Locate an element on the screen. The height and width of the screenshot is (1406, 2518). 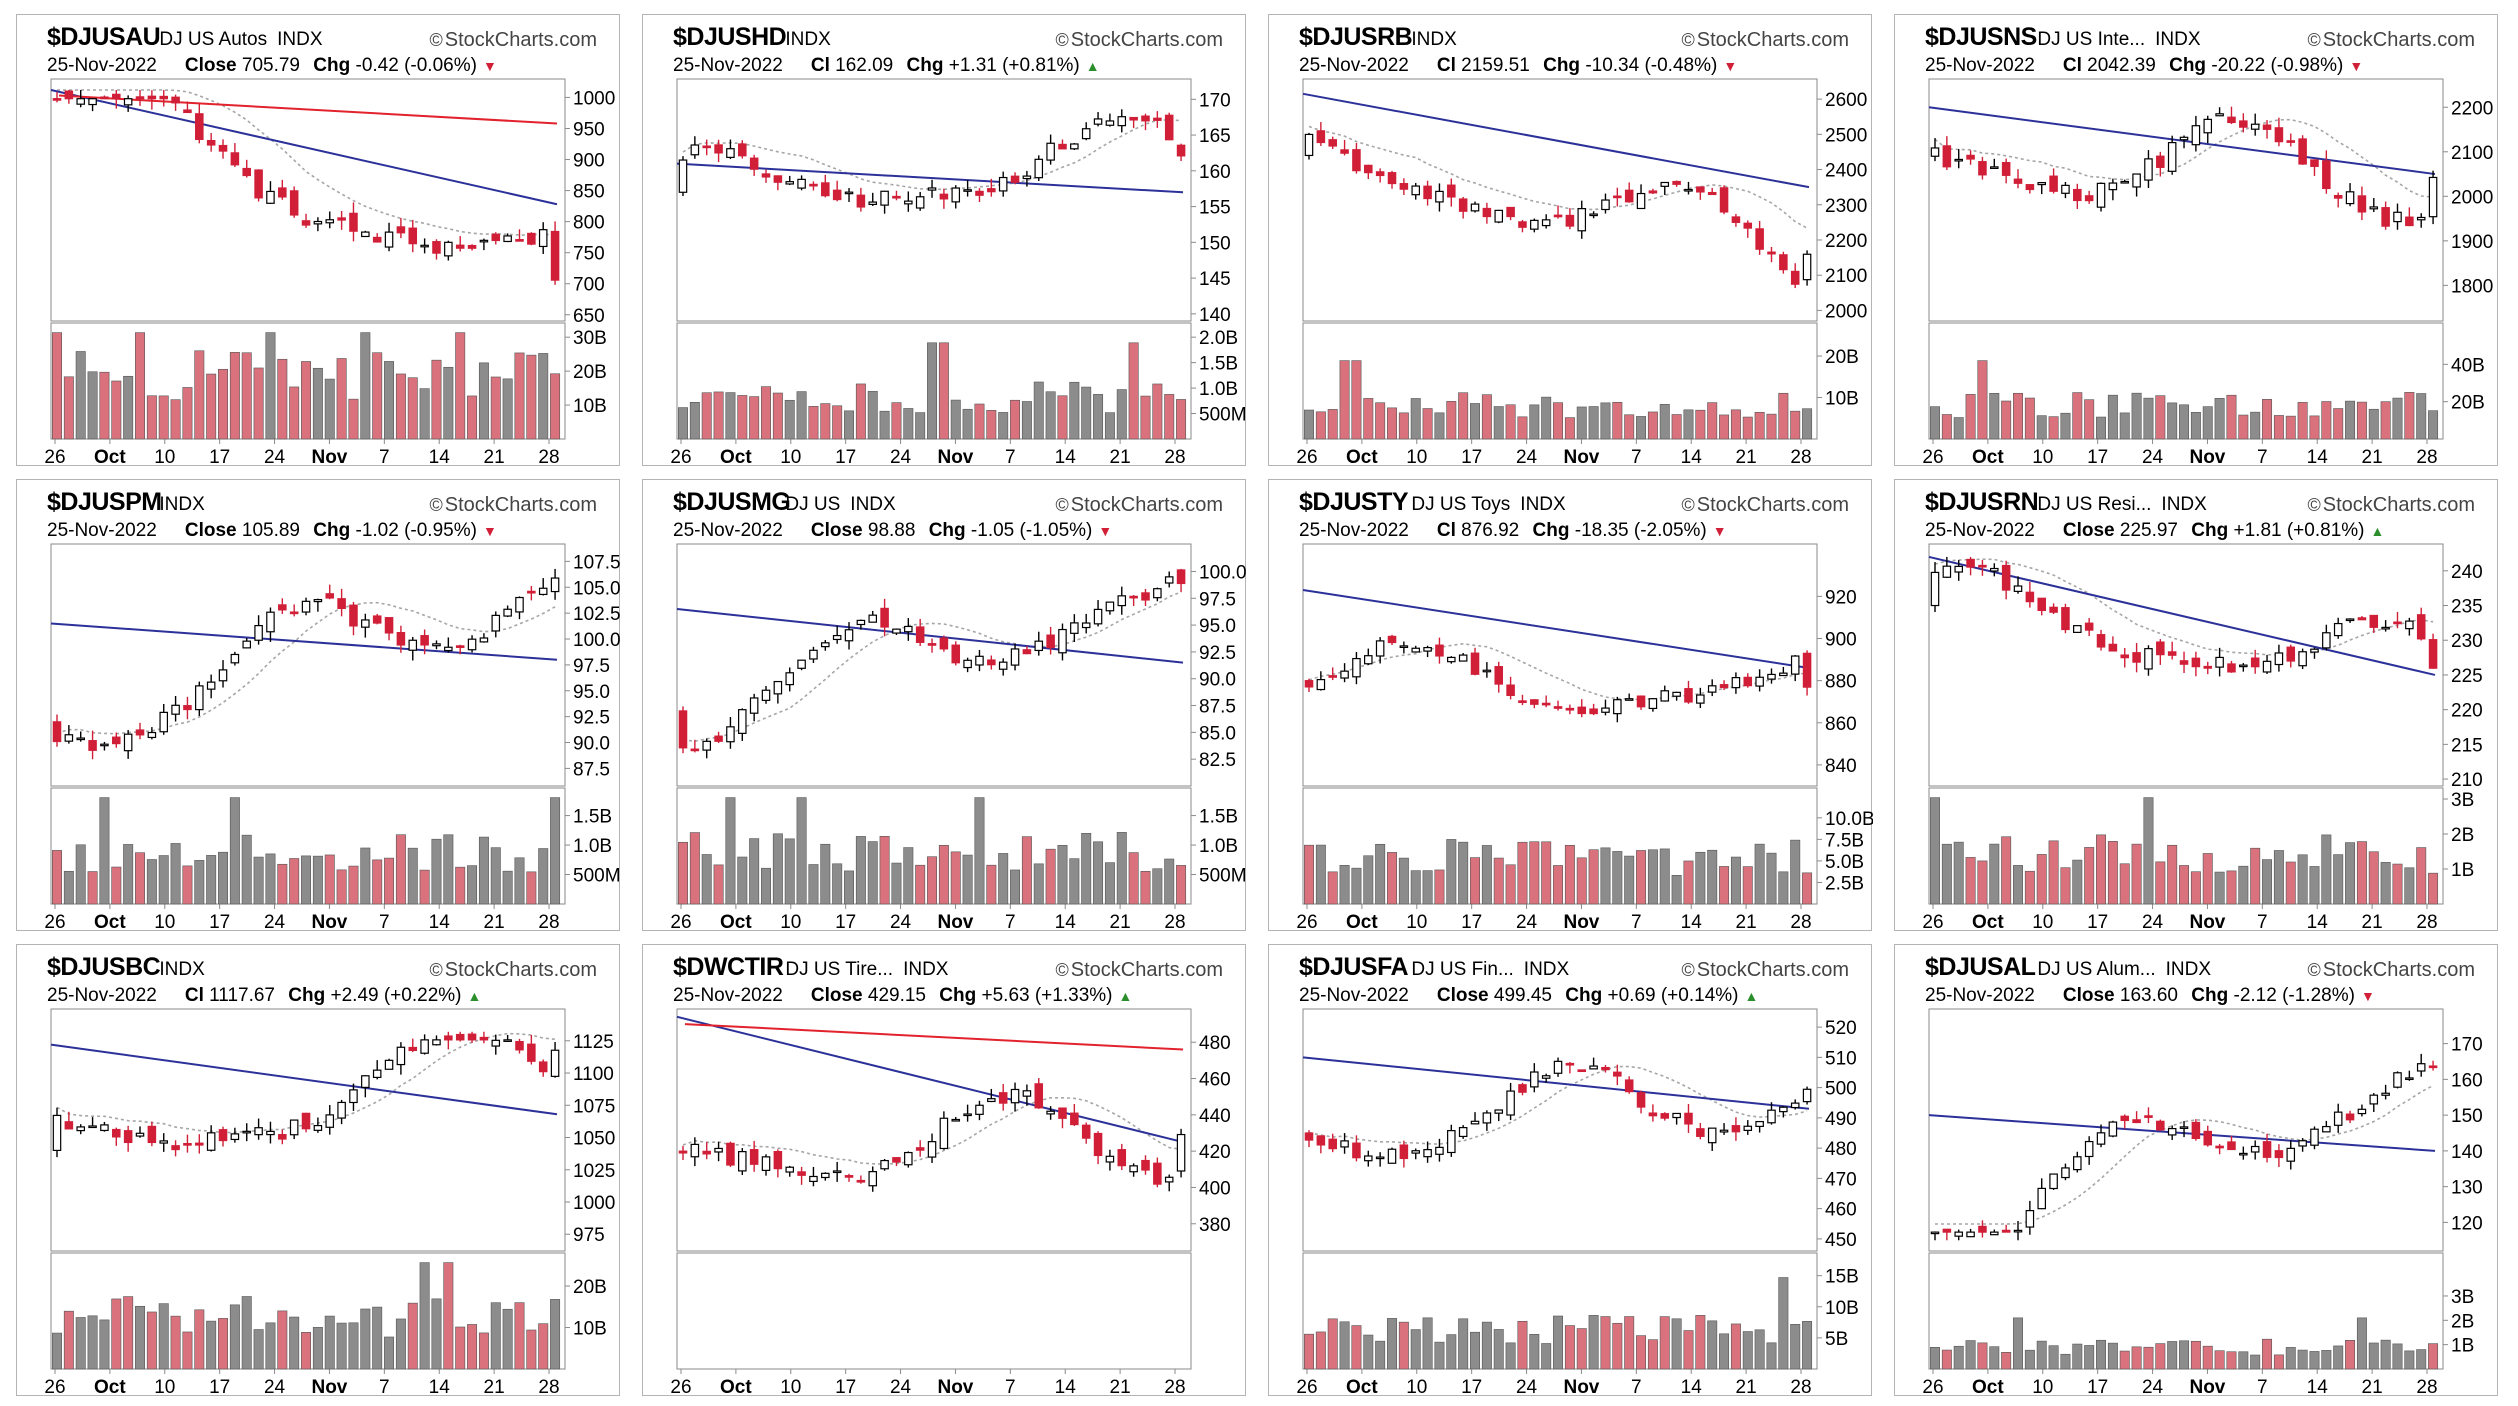
volume-tick-label: 20B is located at coordinates (2468, 403).